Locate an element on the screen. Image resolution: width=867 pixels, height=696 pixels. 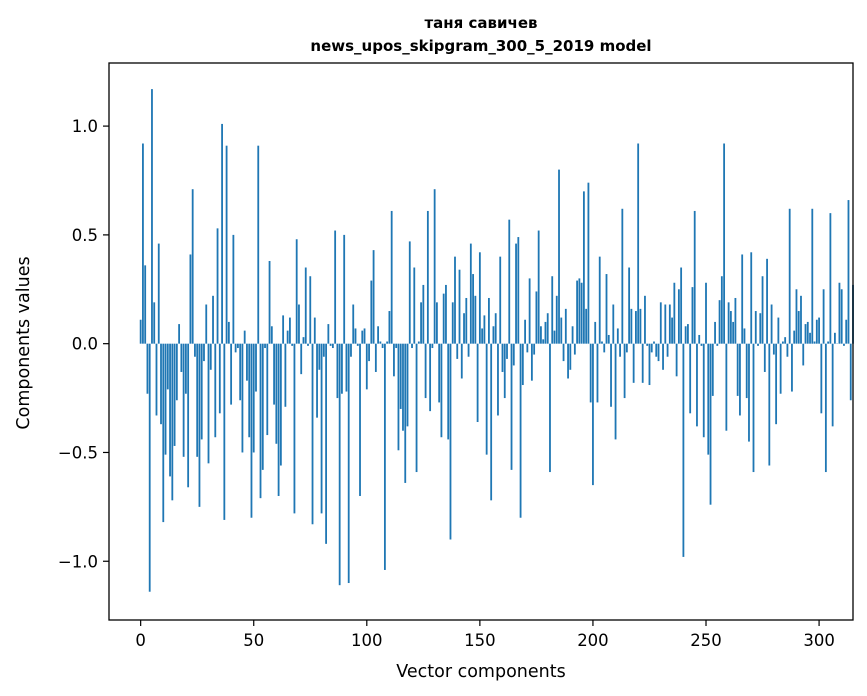
y-tick-label: −0.5 is located at coordinates (78, 452).